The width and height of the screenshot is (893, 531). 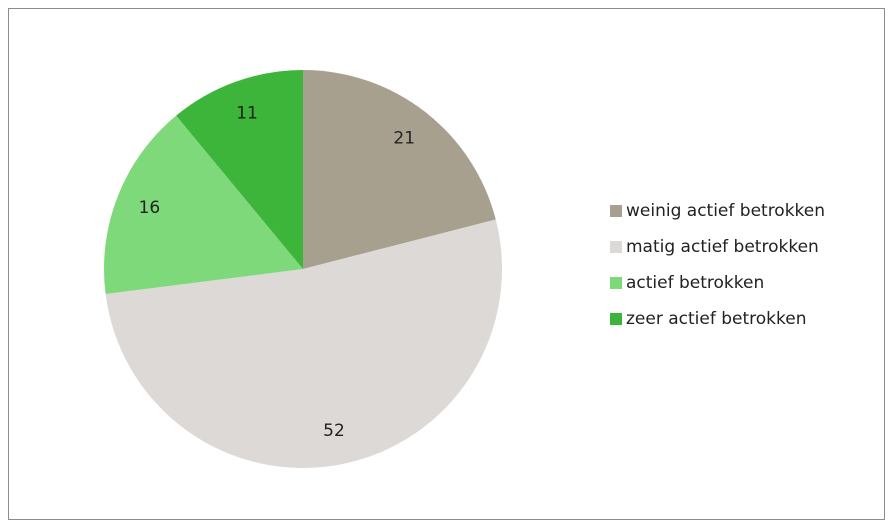 What do you see at coordinates (150, 208) in the screenshot?
I see `data-label: 16` at bounding box center [150, 208].